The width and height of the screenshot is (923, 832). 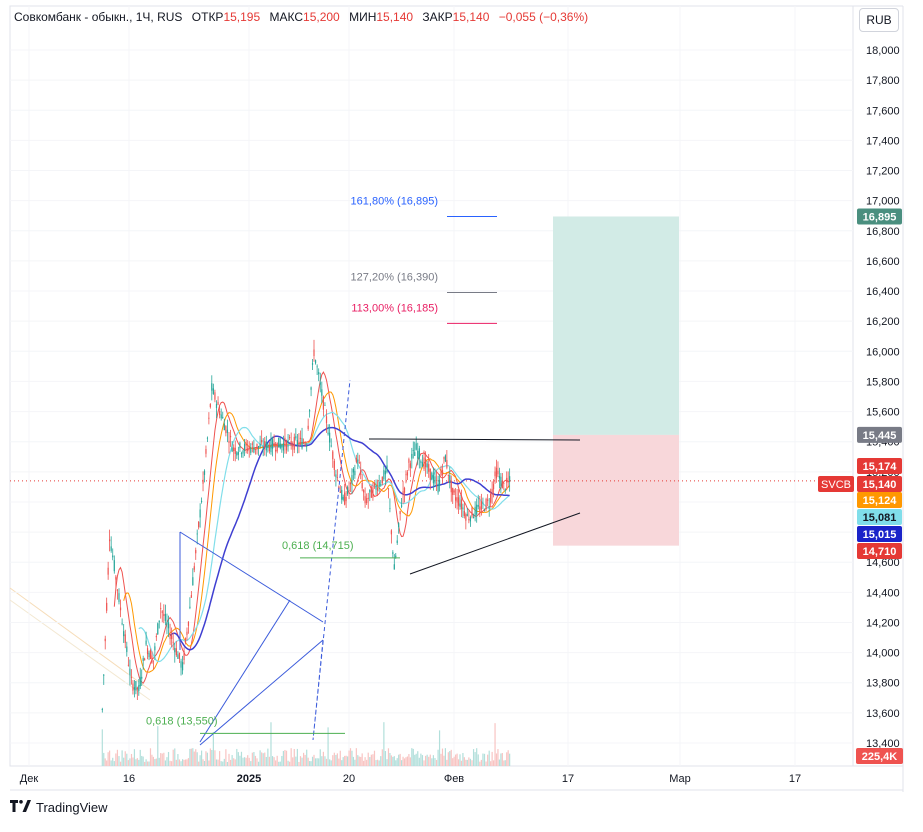 I want to click on price-tick-label: 15,800, so click(x=883, y=382).